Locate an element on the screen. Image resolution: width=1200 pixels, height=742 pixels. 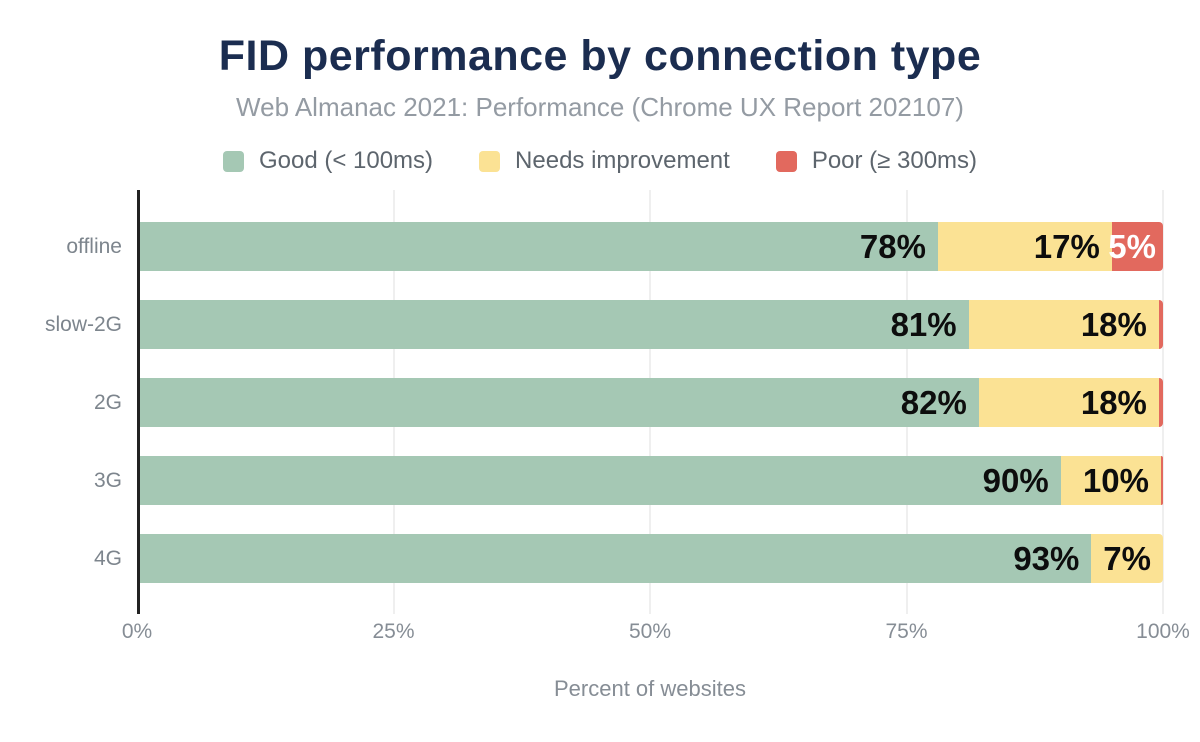
bar-segment-label: 82% is located at coordinates (933, 402).